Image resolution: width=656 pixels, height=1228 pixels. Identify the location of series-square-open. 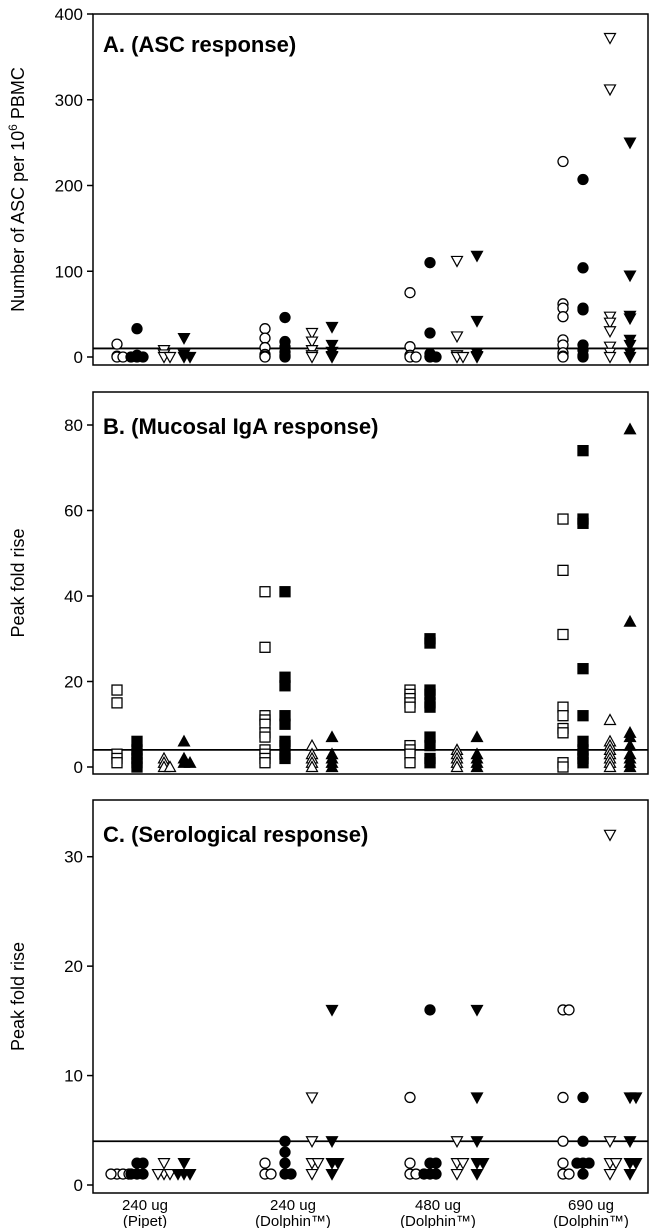
(340, 643).